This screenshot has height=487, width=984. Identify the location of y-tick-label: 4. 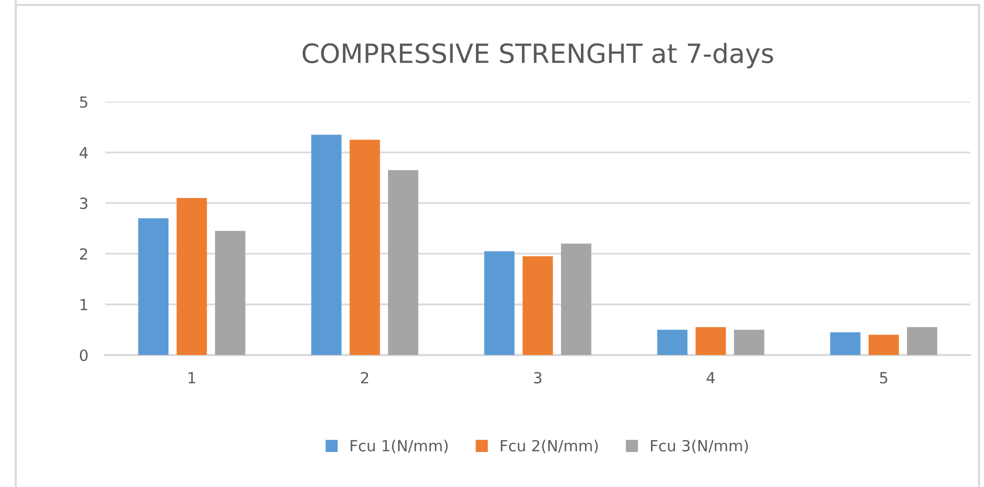
(84, 152).